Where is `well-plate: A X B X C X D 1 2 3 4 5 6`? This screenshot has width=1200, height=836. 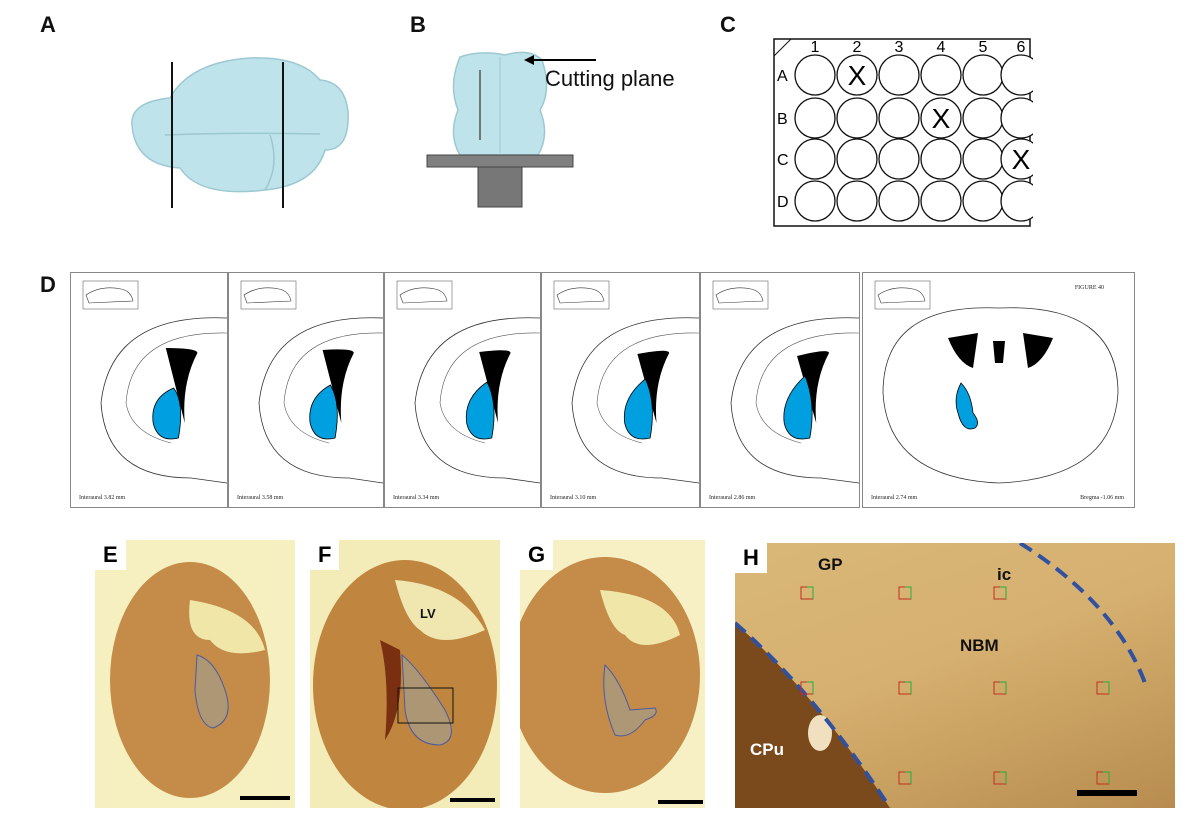 well-plate: A X B X C X D 1 2 3 4 5 6 is located at coordinates (903, 132).